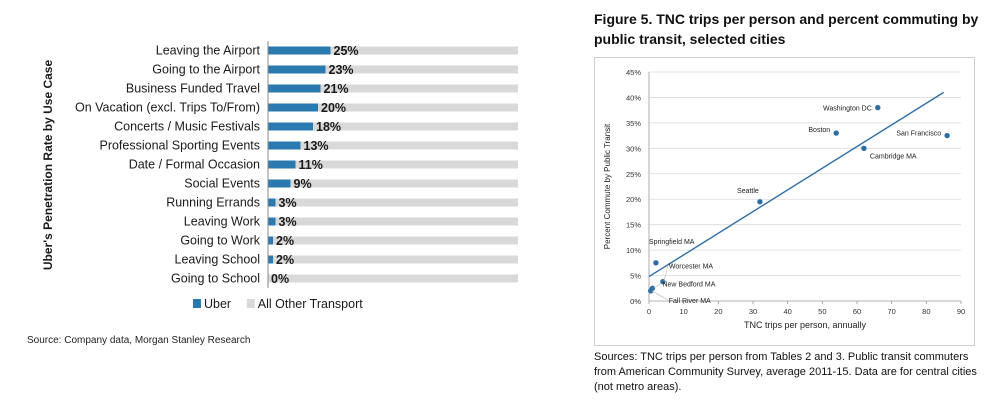  What do you see at coordinates (635, 276) in the screenshot?
I see `y-tick-label: 5%` at bounding box center [635, 276].